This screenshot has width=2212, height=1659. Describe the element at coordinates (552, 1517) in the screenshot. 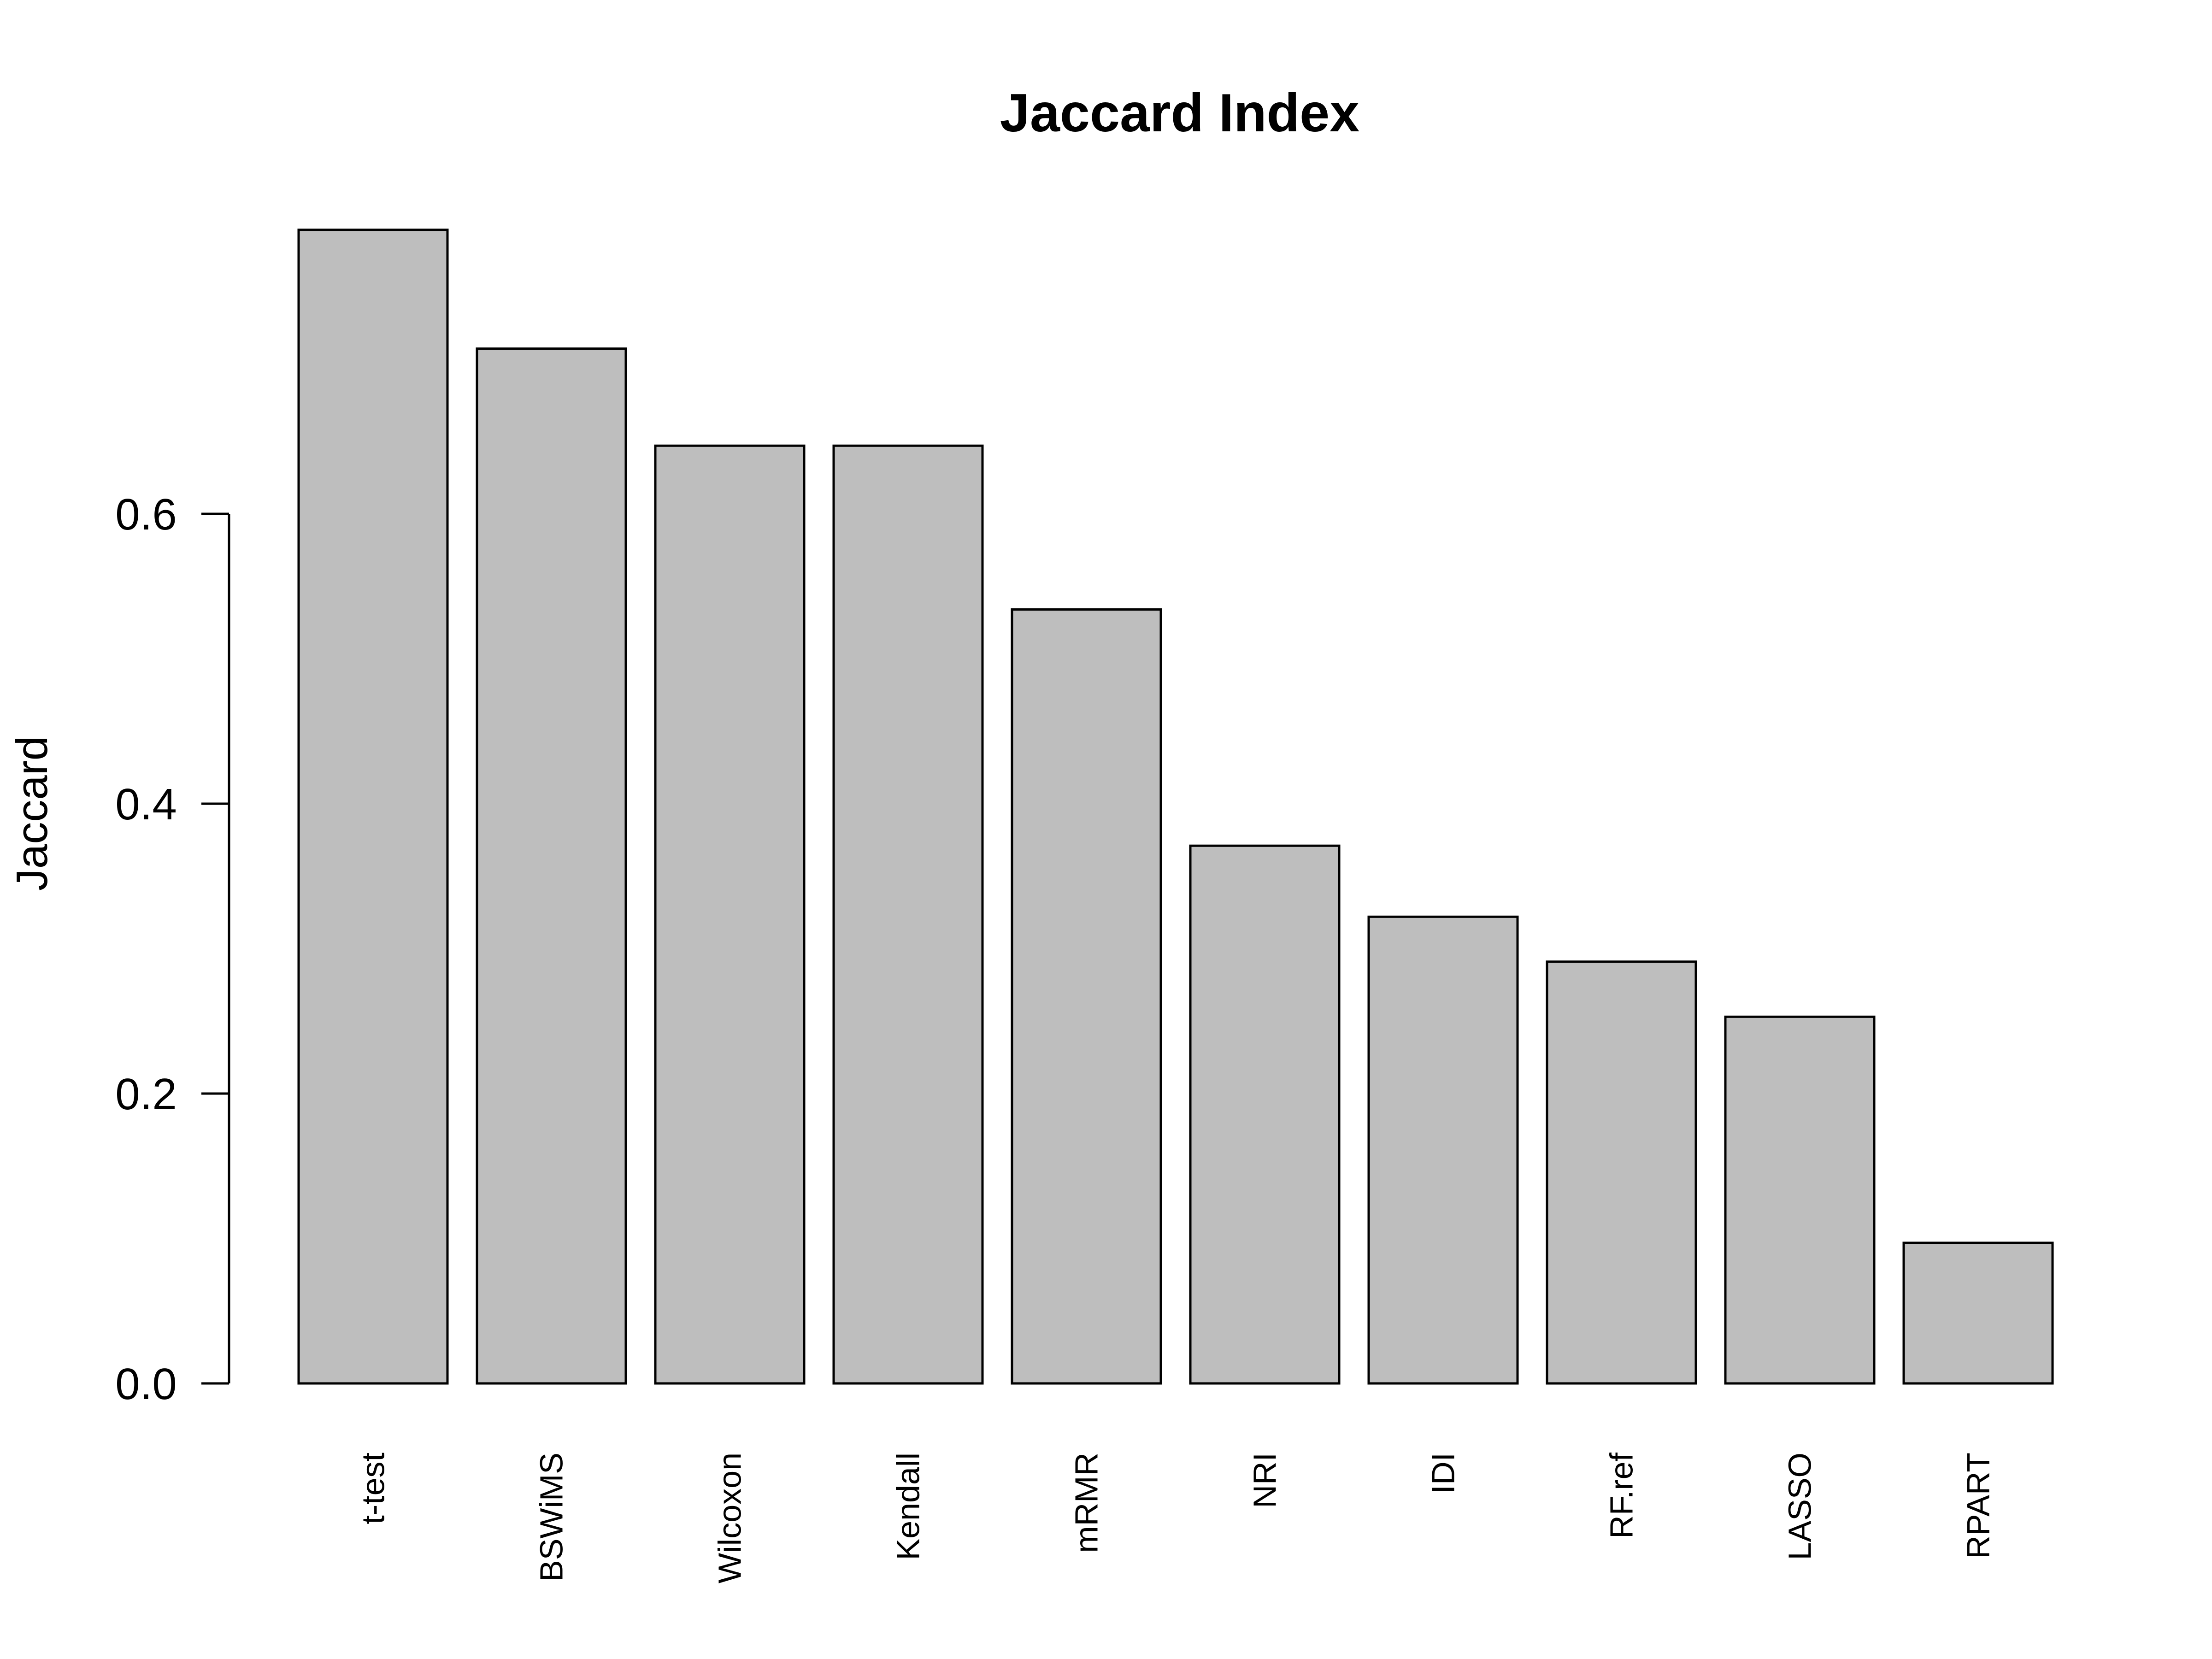

I see `x-tick-label: BSWiMS` at that location.